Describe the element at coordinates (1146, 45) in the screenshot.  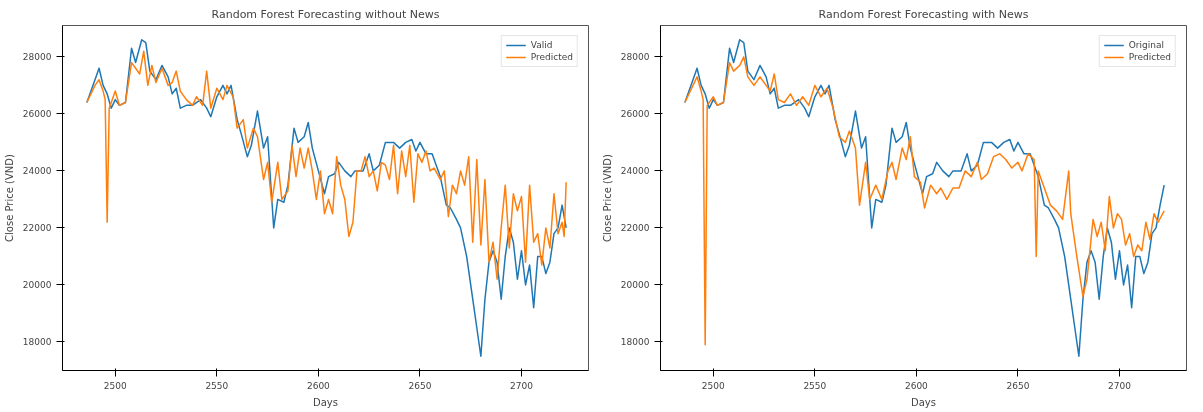
I see `legend-label: Original` at that location.